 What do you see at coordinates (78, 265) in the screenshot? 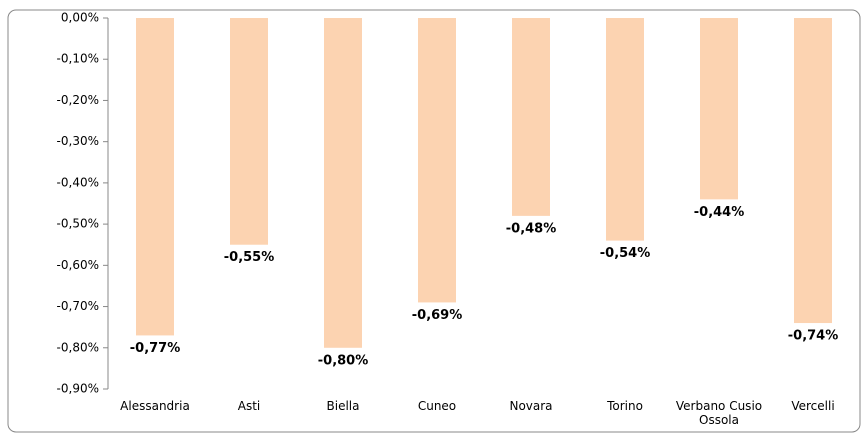
I see `y-tick-label: -0,60%` at bounding box center [78, 265].